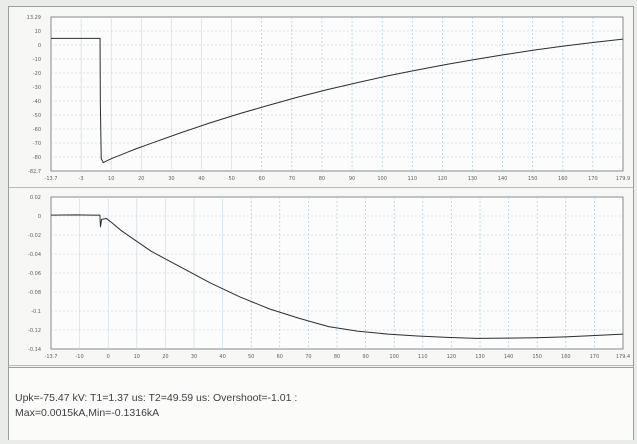  I want to click on current-x-tick-label: 70, so click(308, 357).